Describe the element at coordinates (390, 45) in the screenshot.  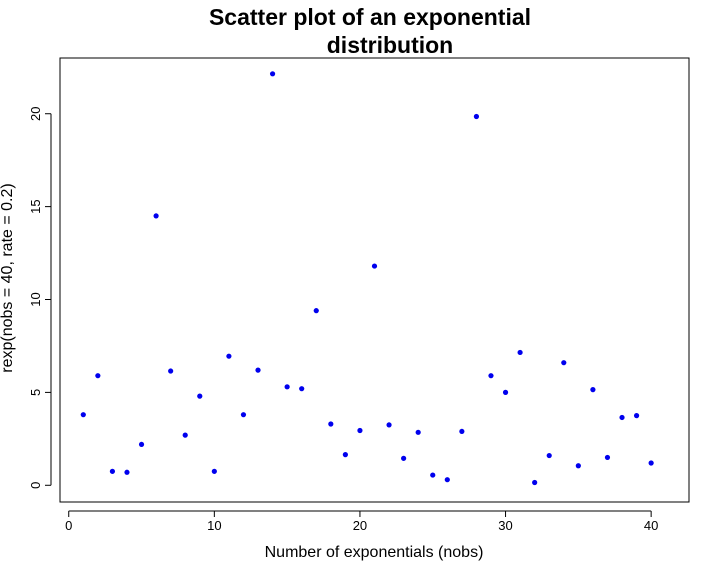
I see `chart-title-line-2: distribution` at that location.